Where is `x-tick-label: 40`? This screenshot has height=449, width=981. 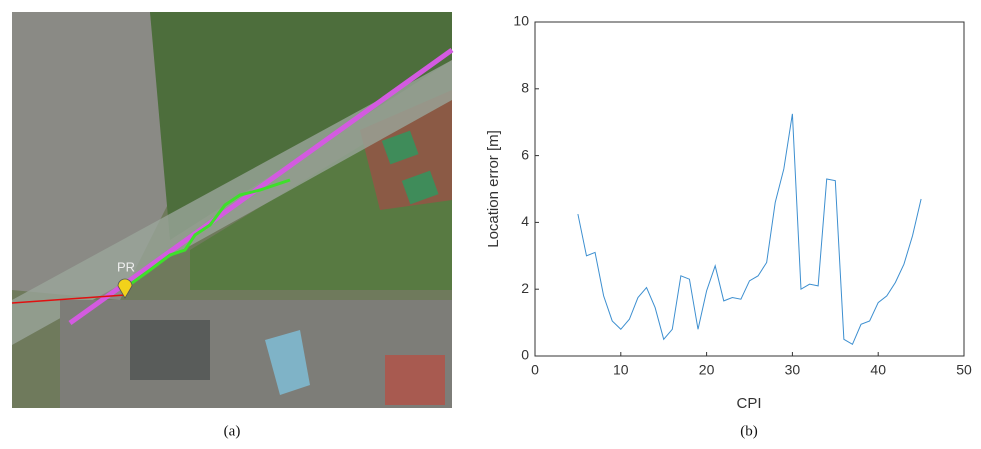 x-tick-label: 40 is located at coordinates (878, 370).